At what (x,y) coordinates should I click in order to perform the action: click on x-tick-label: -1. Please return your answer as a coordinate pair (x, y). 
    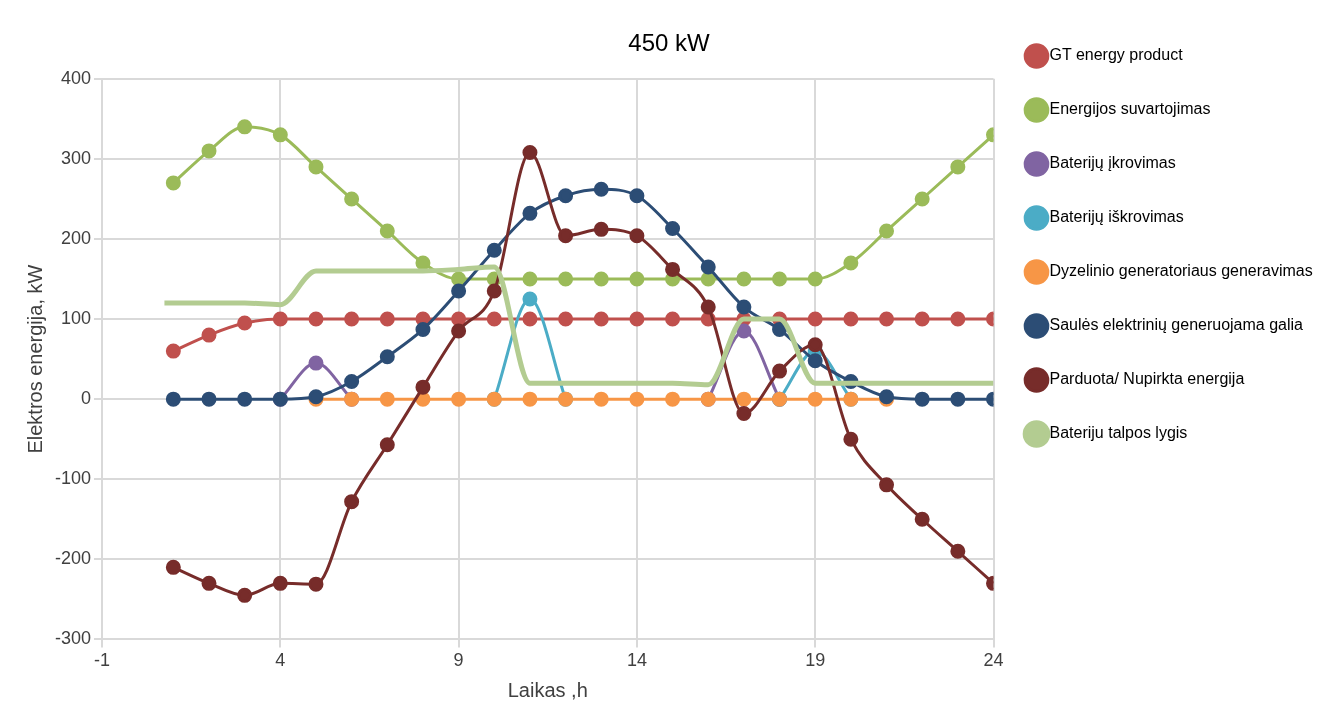
    Looking at the image, I should click on (102, 660).